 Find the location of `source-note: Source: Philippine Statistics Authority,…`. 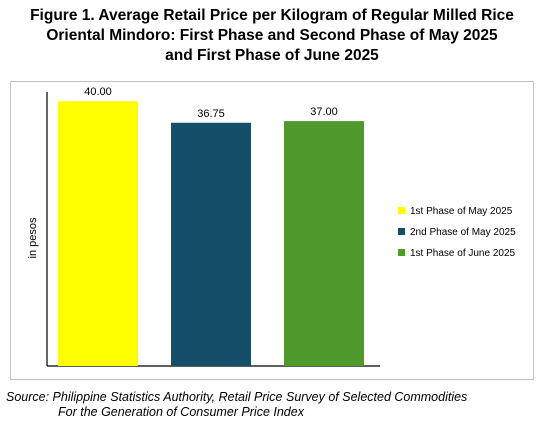

source-note: Source: Philippine Statistics Authority,… is located at coordinates (271, 405).